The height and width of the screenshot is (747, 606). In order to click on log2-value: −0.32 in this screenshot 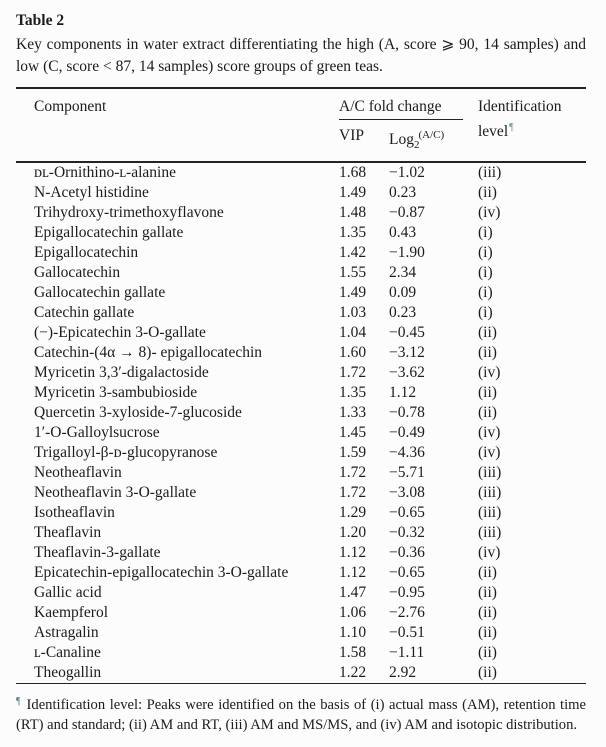, I will do `click(407, 532)`.